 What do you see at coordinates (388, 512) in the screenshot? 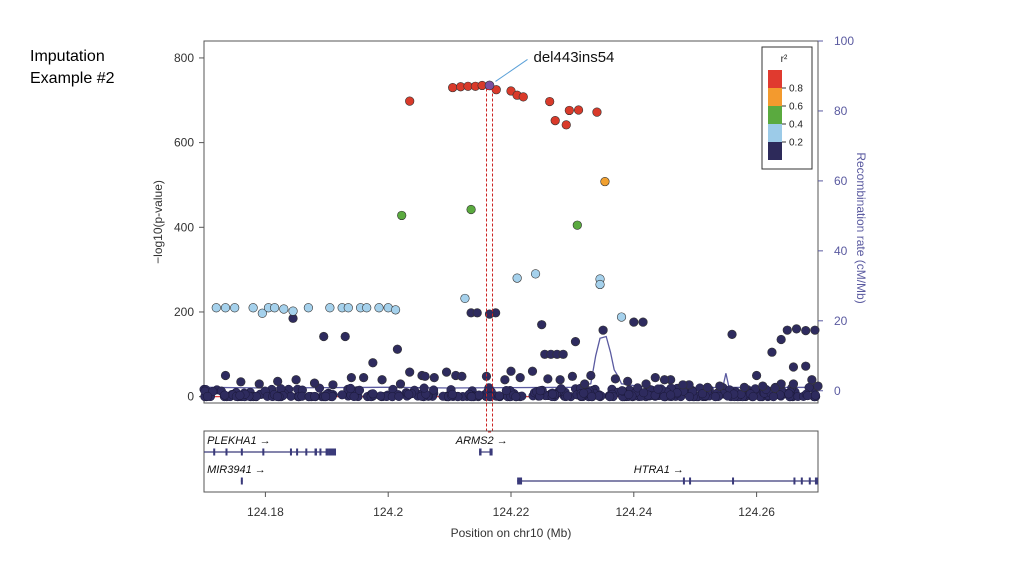
I see `x-tick-label: 124.2` at bounding box center [388, 512].